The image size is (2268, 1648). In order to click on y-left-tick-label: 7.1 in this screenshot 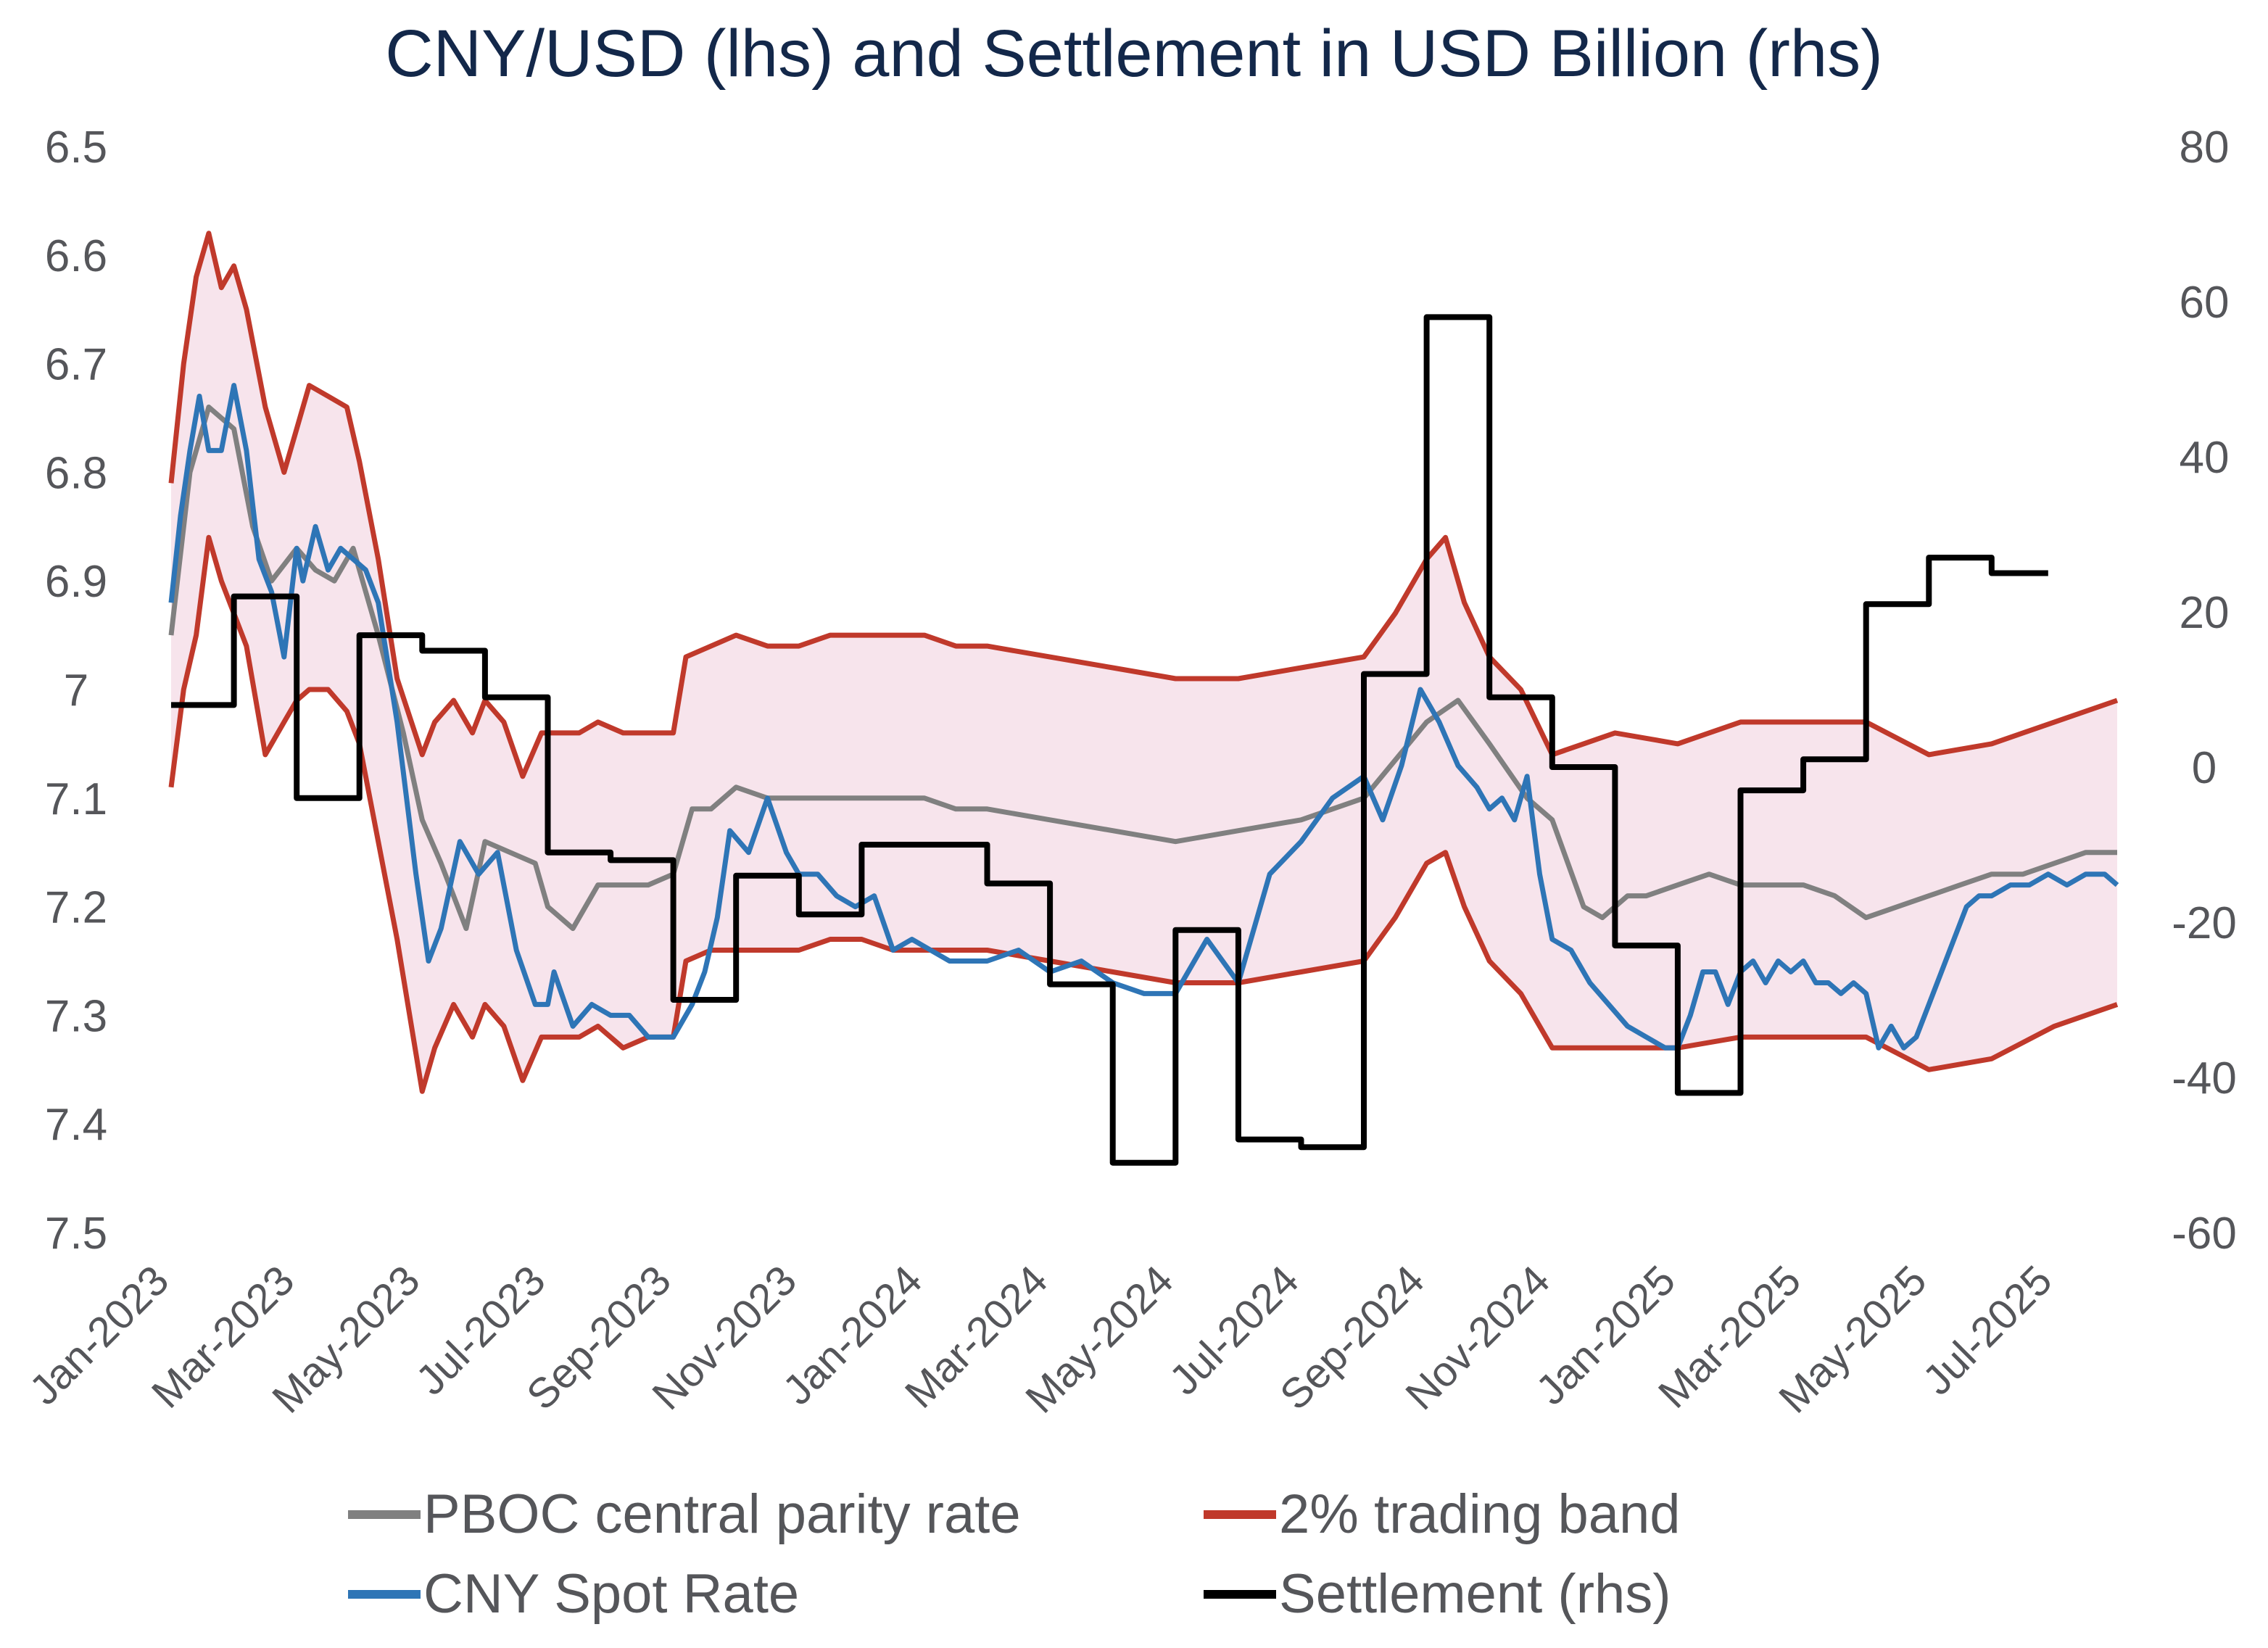, I will do `click(76, 799)`.